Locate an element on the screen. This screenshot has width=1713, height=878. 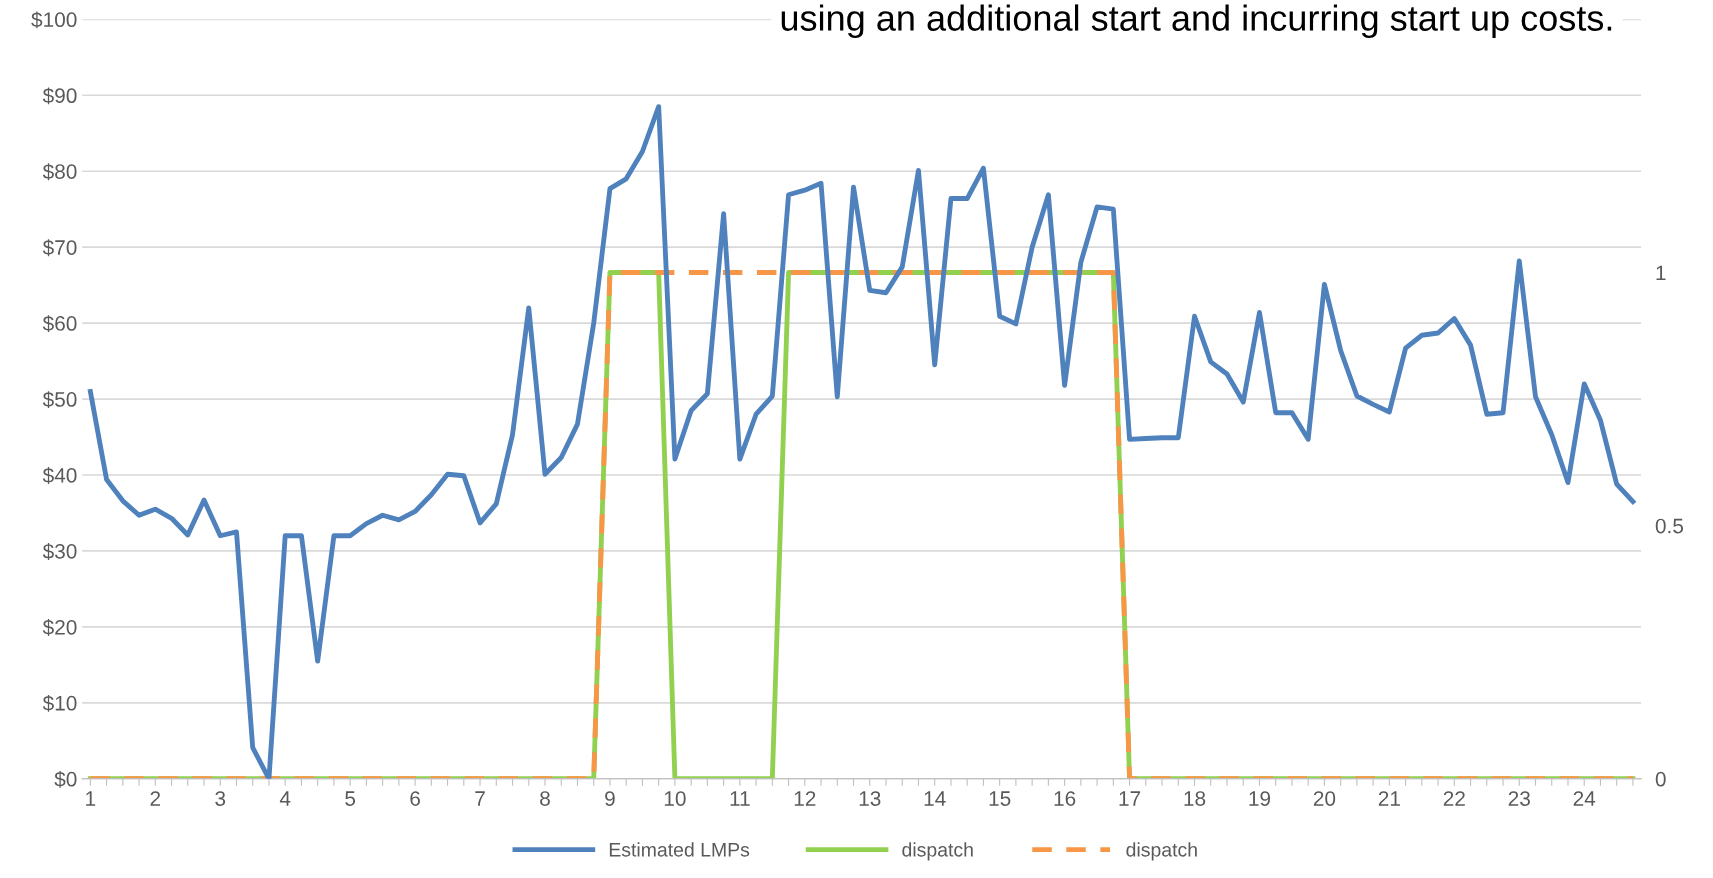
x-tick-label: 20 is located at coordinates (1324, 798).